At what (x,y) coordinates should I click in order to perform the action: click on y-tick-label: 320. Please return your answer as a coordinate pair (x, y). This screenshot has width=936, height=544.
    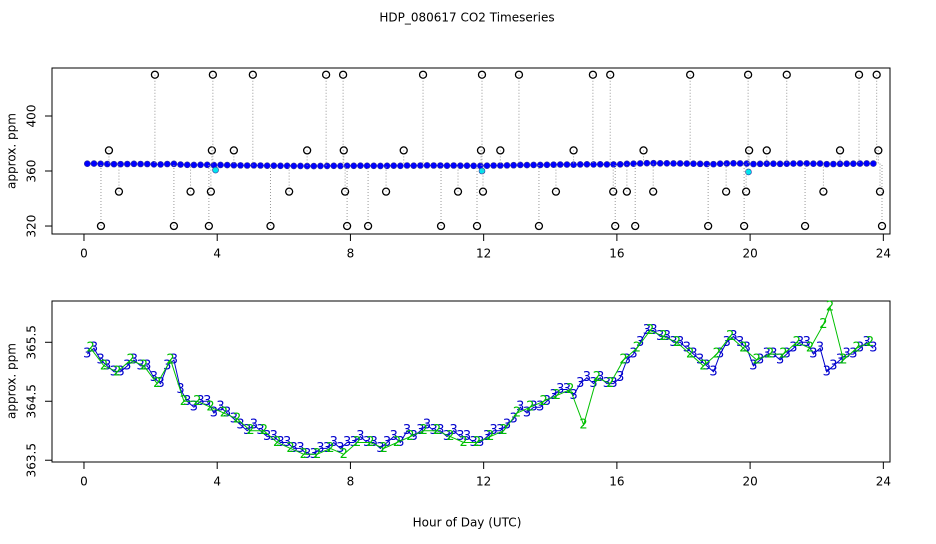
    Looking at the image, I should click on (32, 226).